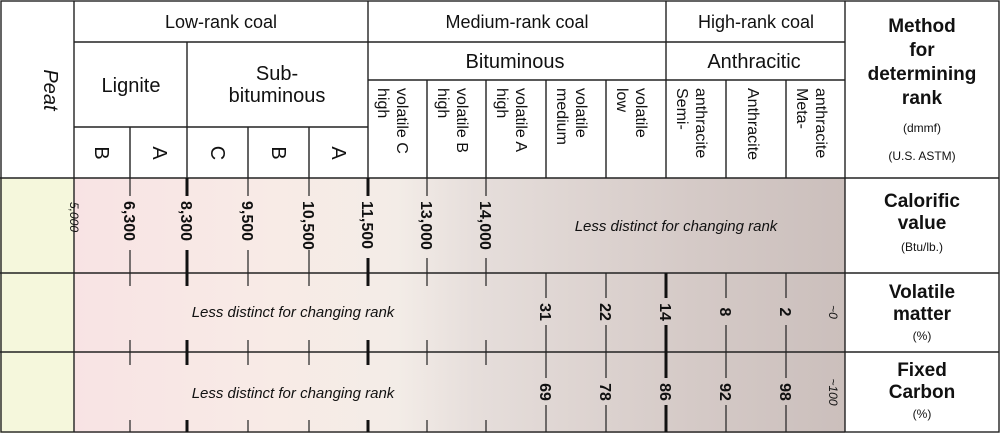 The width and height of the screenshot is (1000, 433). Describe the element at coordinates (664, 392) in the screenshot. I see `fixed-86: 86` at that location.